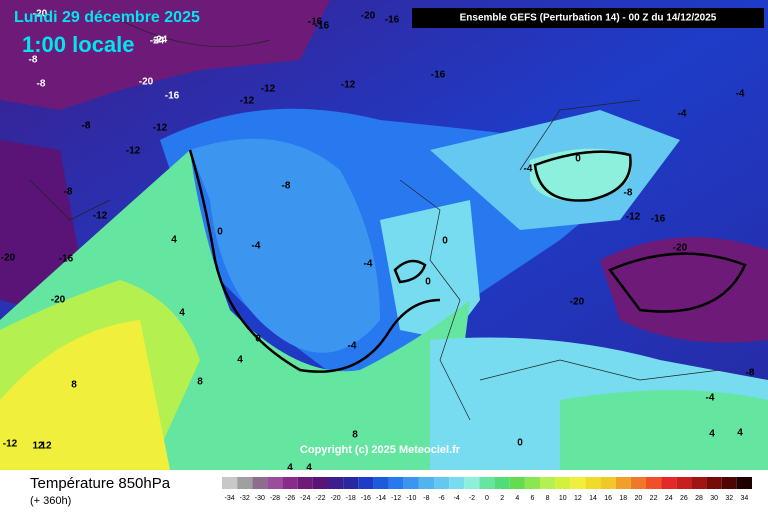 The image size is (768, 512). Describe the element at coordinates (381, 498) in the screenshot. I see `legend-label: -14` at that location.